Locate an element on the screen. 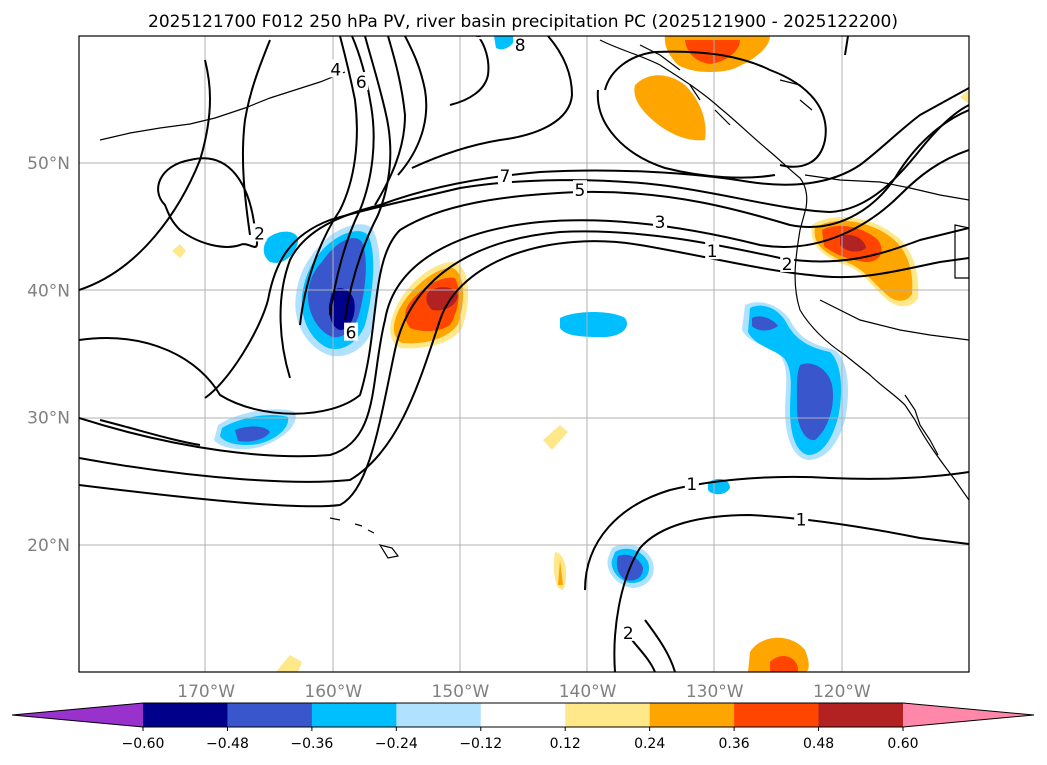 Image resolution: width=1047 pixels, height=765 pixels. colorbar-tick-label: −0.24 is located at coordinates (396, 744).